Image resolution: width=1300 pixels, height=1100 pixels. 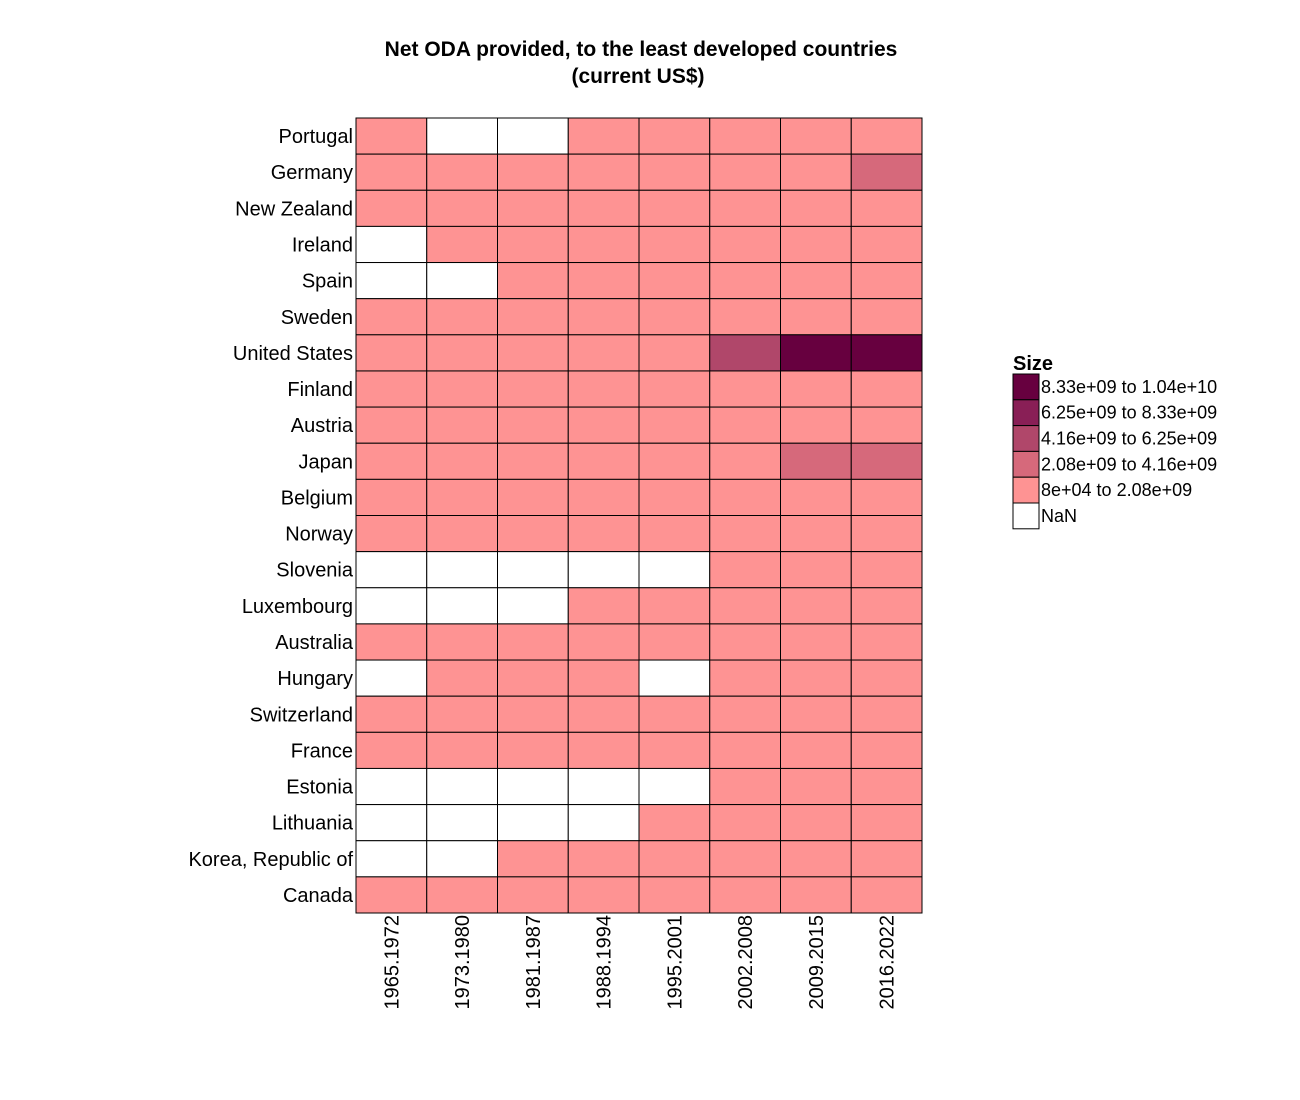 What do you see at coordinates (533, 678) in the screenshot?
I see `heatmap-cell-hungary-1981-1987` at bounding box center [533, 678].